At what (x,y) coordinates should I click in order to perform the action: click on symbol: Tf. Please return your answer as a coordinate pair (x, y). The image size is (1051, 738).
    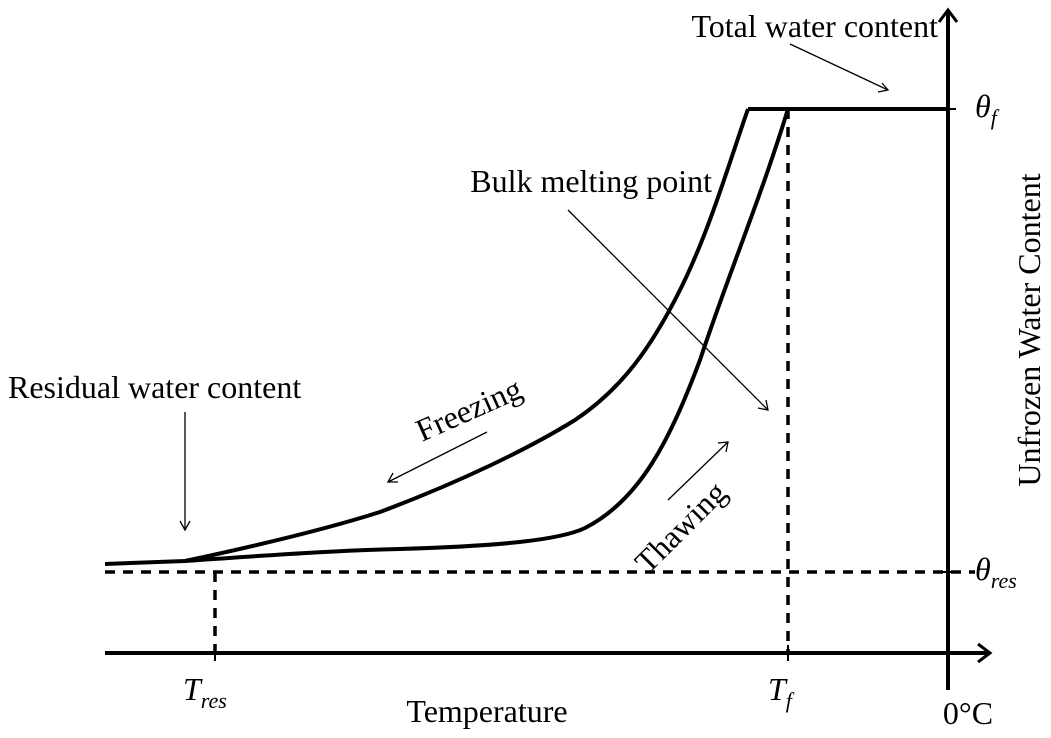
    Looking at the image, I should click on (781, 692).